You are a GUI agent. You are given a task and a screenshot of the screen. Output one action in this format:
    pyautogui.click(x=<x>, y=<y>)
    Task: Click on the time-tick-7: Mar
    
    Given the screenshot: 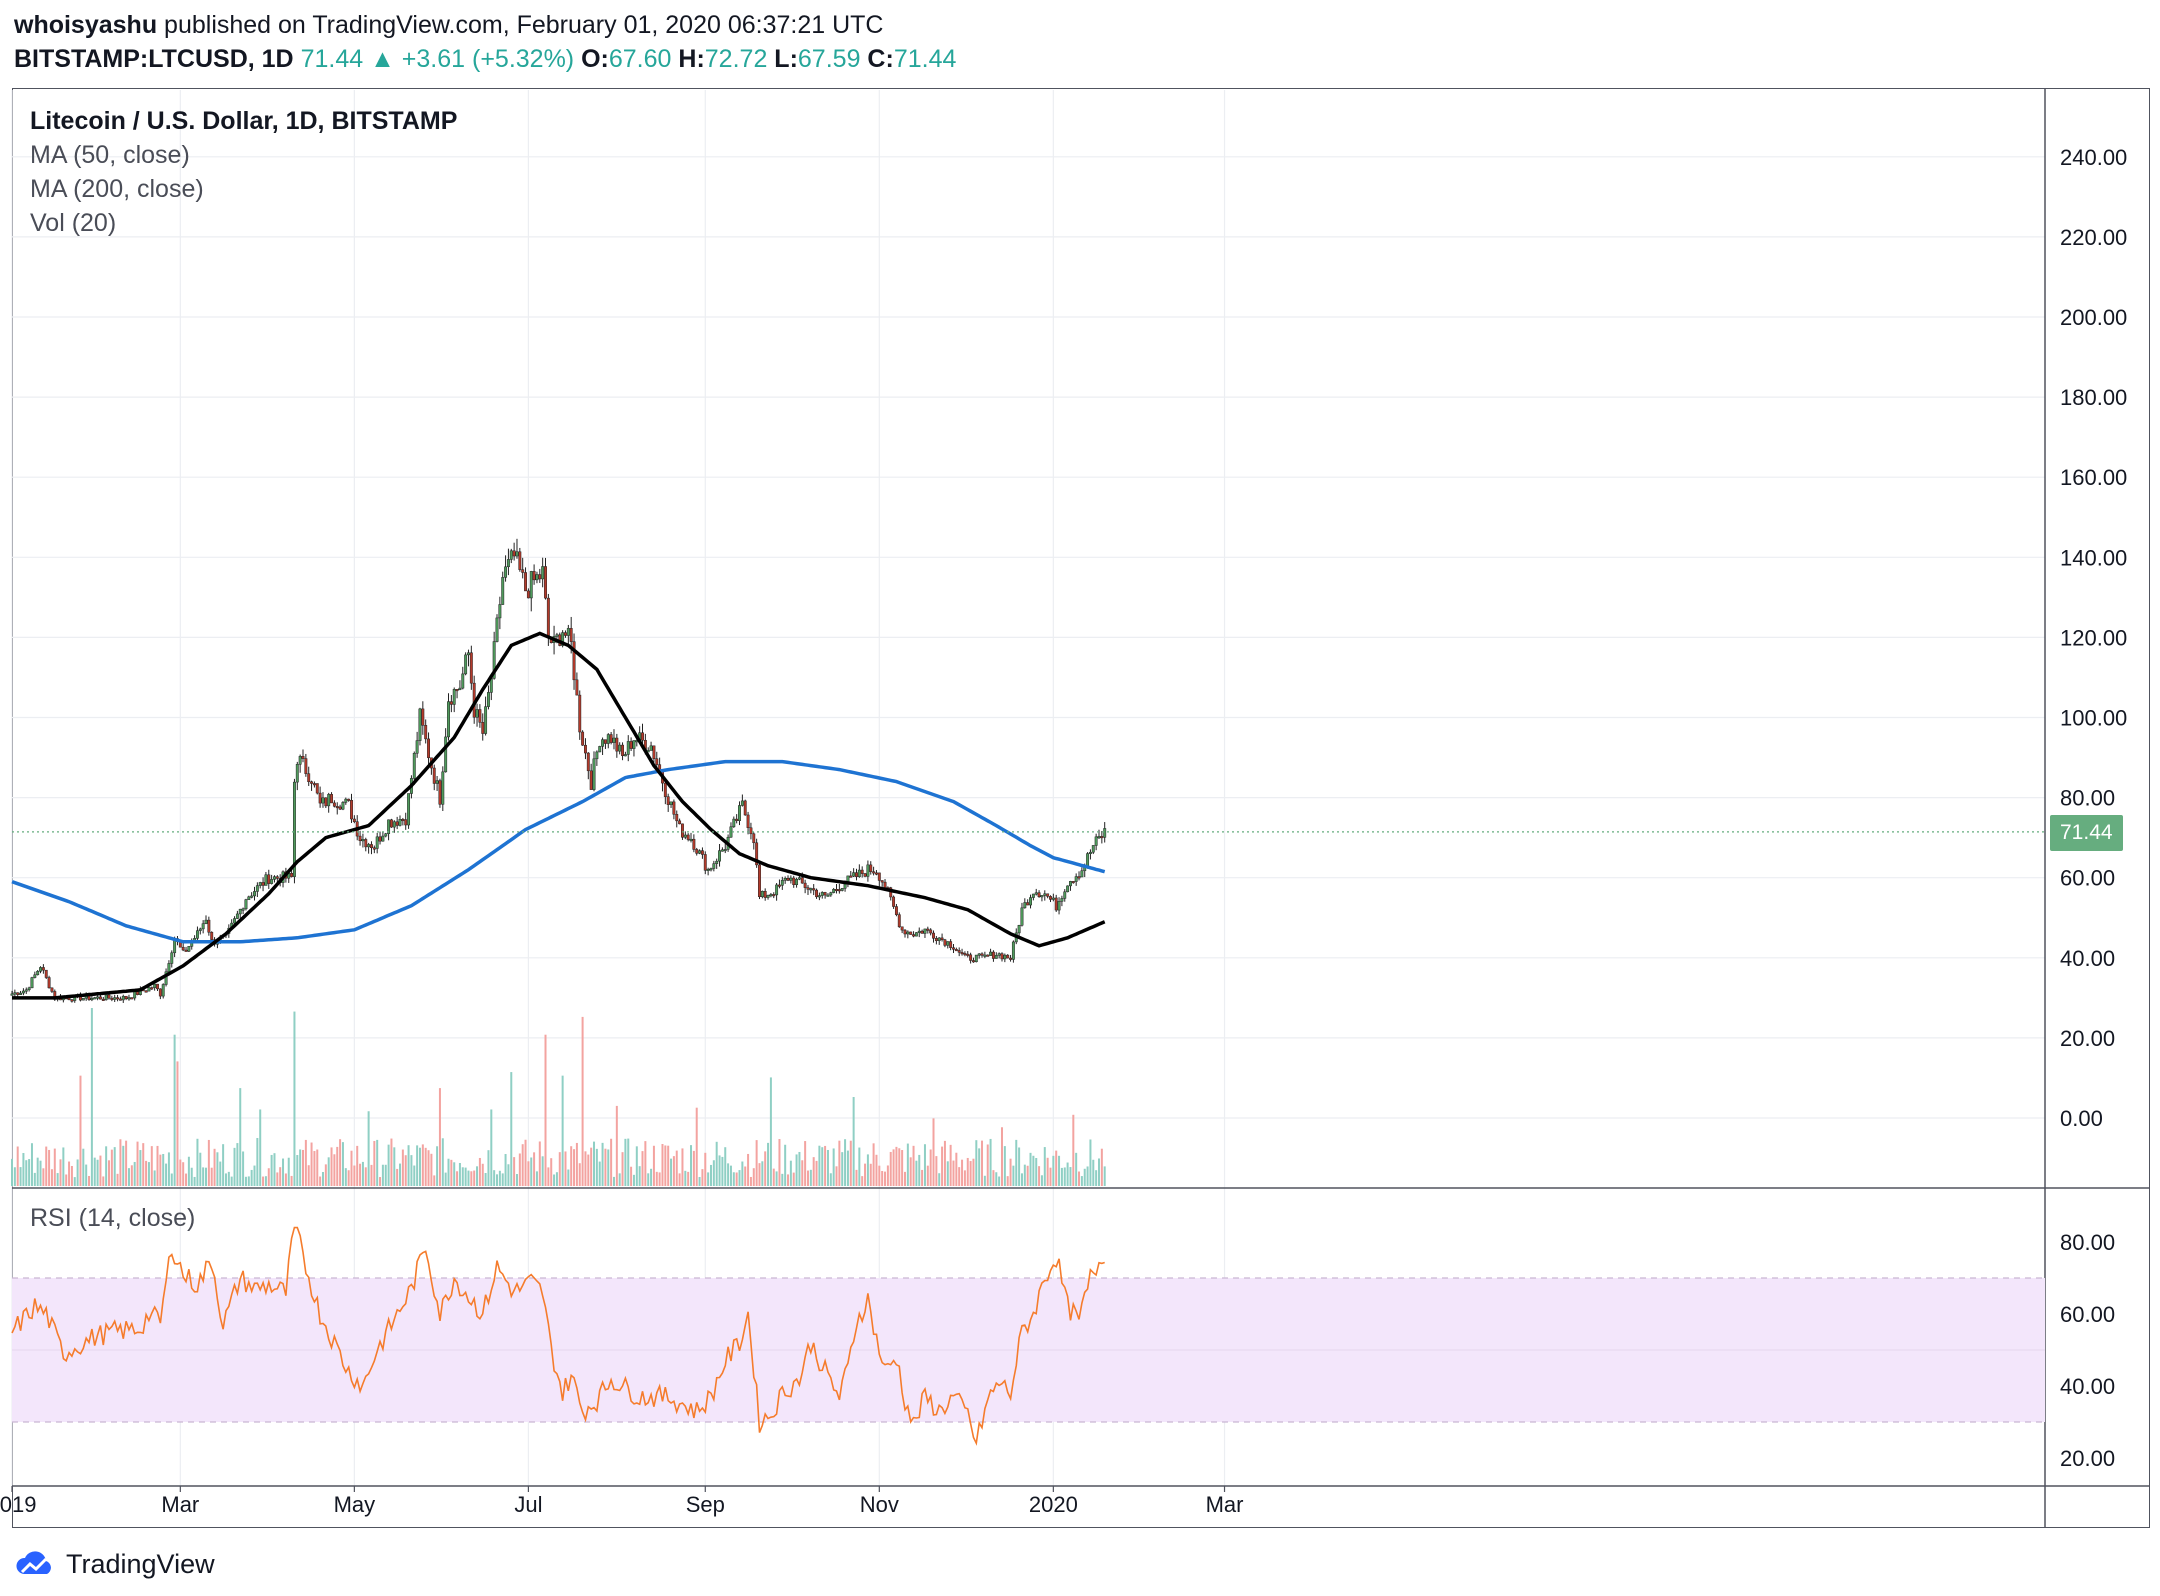 What is the action you would take?
    pyautogui.click(x=1225, y=1504)
    